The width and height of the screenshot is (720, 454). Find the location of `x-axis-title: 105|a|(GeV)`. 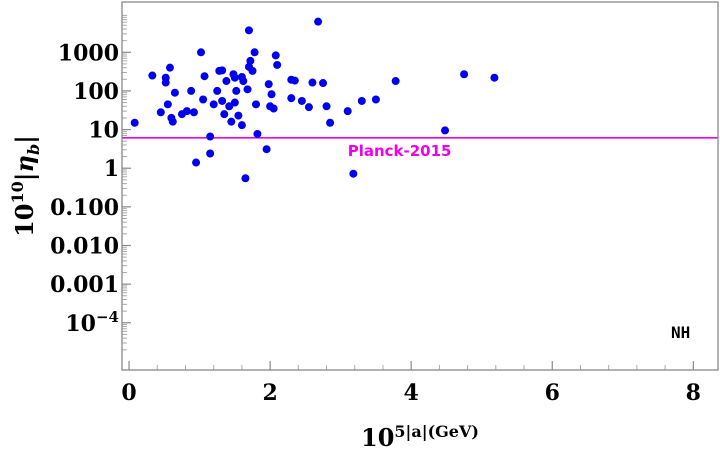

x-axis-title: 105|a|(GeV) is located at coordinates (420, 437).